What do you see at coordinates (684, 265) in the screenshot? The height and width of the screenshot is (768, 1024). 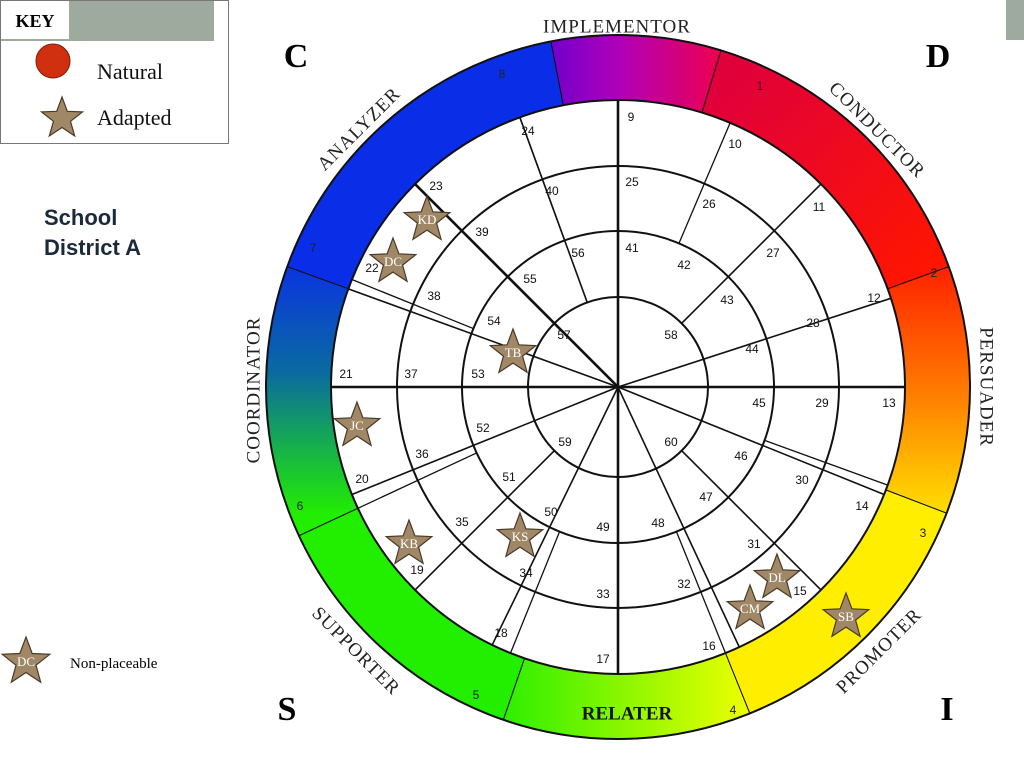 I see `segment-number-42: 42` at bounding box center [684, 265].